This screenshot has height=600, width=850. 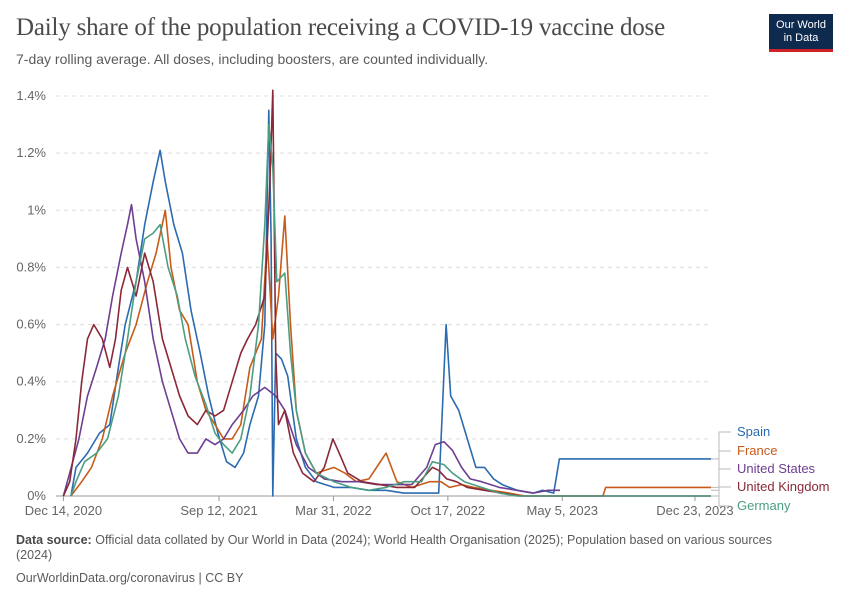 I want to click on y-tick-label: 1%, so click(x=36, y=209).